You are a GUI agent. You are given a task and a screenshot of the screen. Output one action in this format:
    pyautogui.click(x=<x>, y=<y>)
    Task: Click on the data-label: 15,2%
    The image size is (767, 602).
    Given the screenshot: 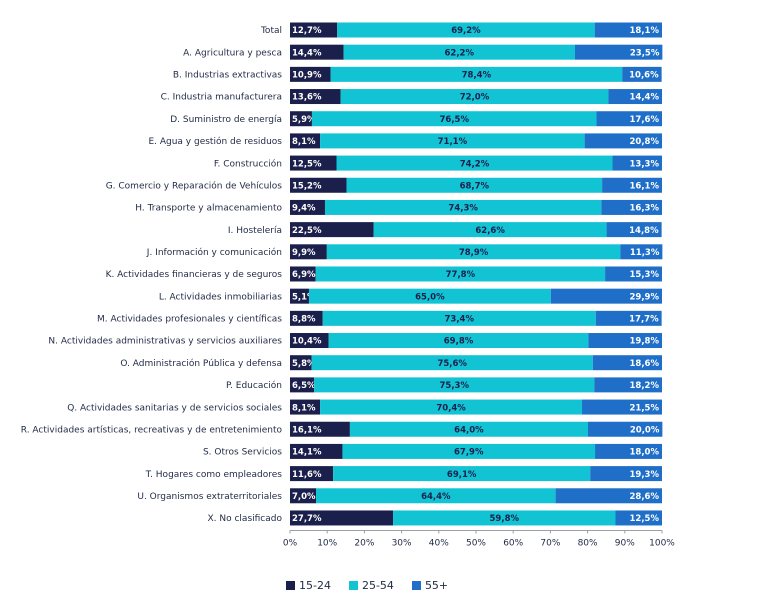 What is the action you would take?
    pyautogui.click(x=307, y=186)
    